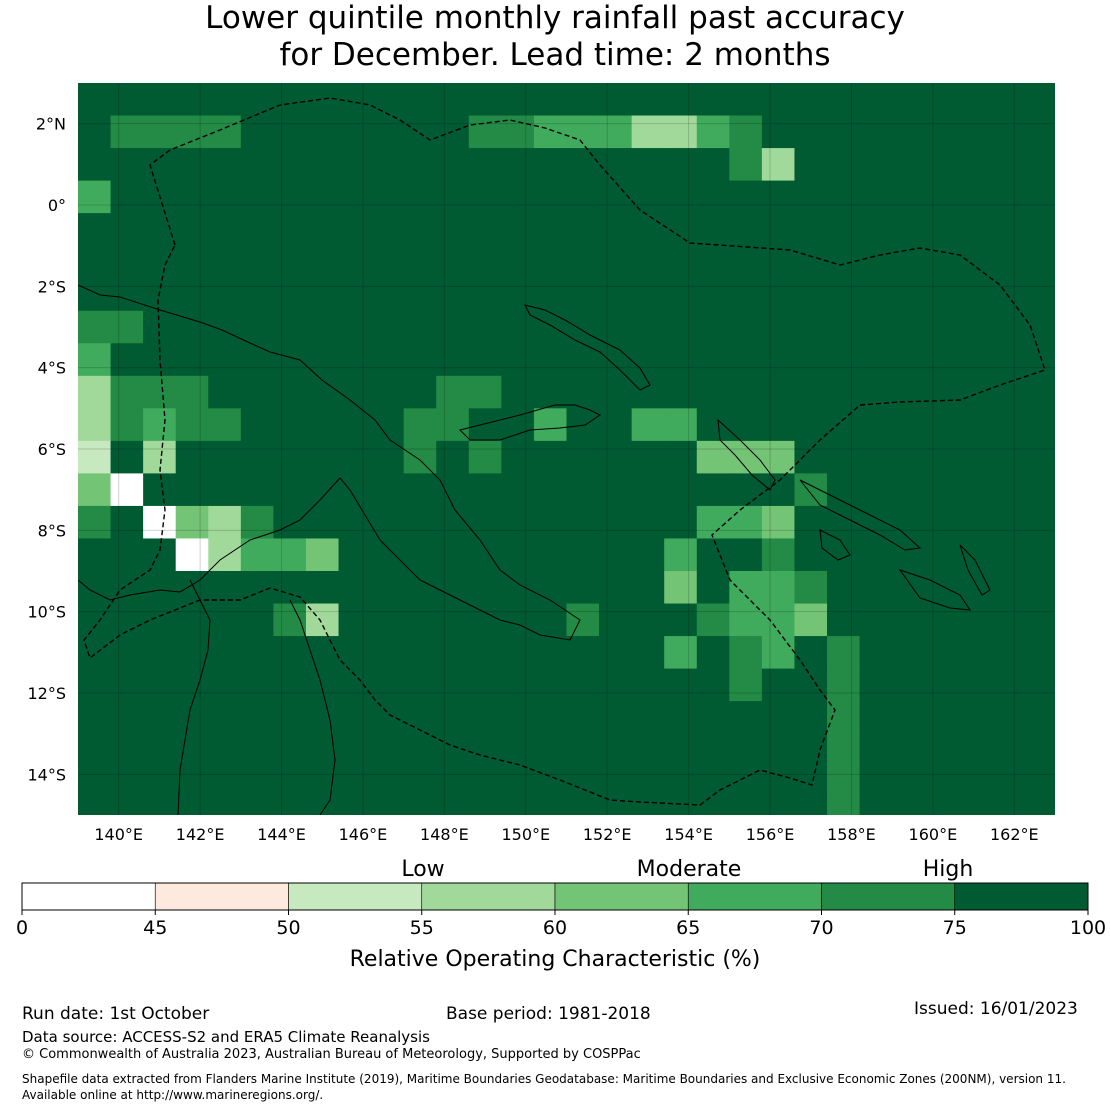  I want to click on colorbar-tick-label: 45, so click(155, 928).